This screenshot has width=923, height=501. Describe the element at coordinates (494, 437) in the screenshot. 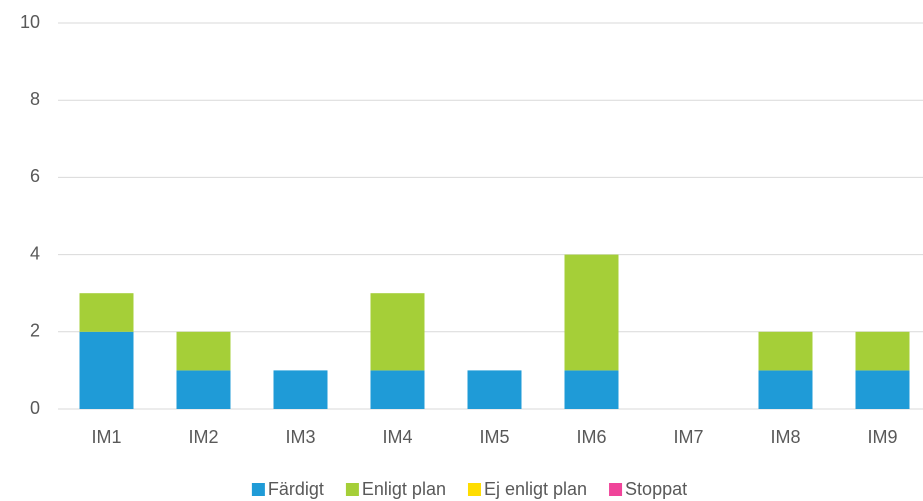

I see `x-tick-label: IM5` at that location.